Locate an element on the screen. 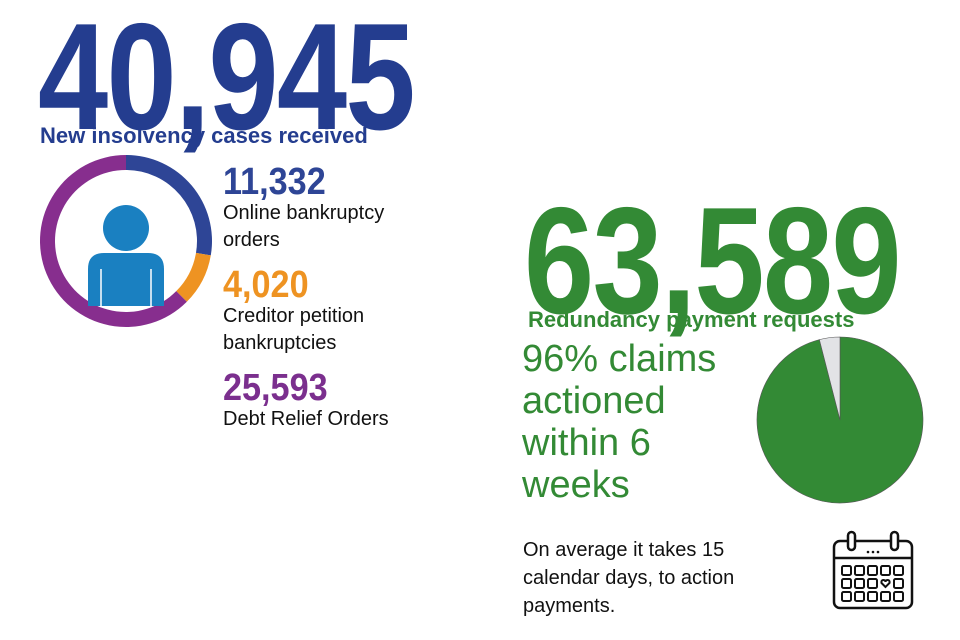  stat-label-debt-relief: Debt Relief Orders is located at coordinates (306, 419).